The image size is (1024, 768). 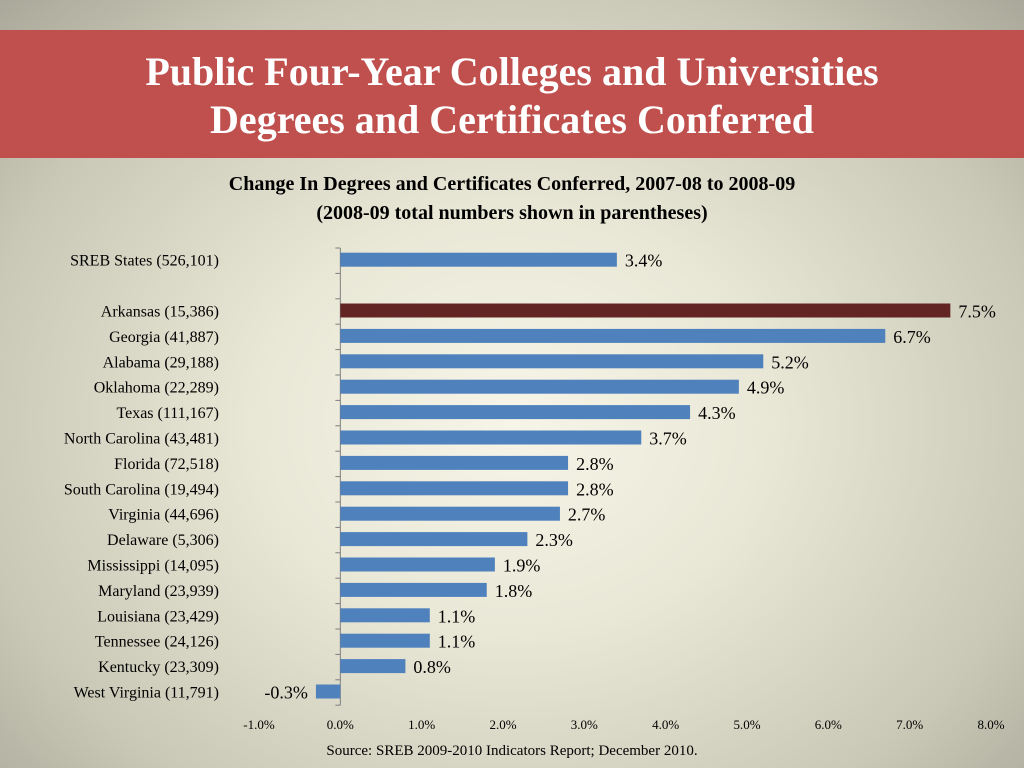 What do you see at coordinates (665, 724) in the screenshot?
I see `x-tick-label: 4.0%` at bounding box center [665, 724].